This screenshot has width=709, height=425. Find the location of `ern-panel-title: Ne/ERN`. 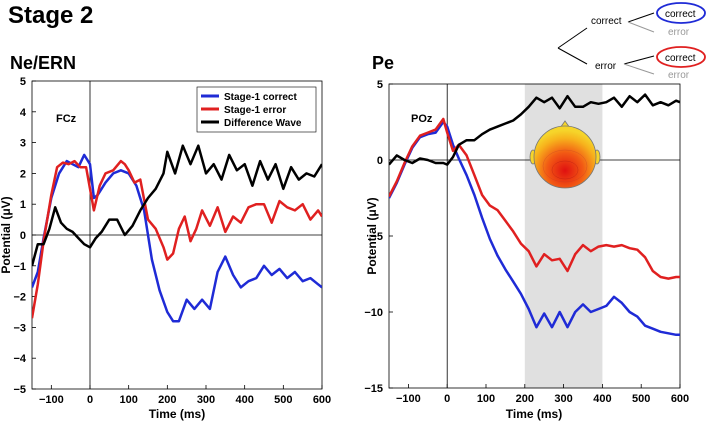

ern-panel-title: Ne/ERN is located at coordinates (43, 63).